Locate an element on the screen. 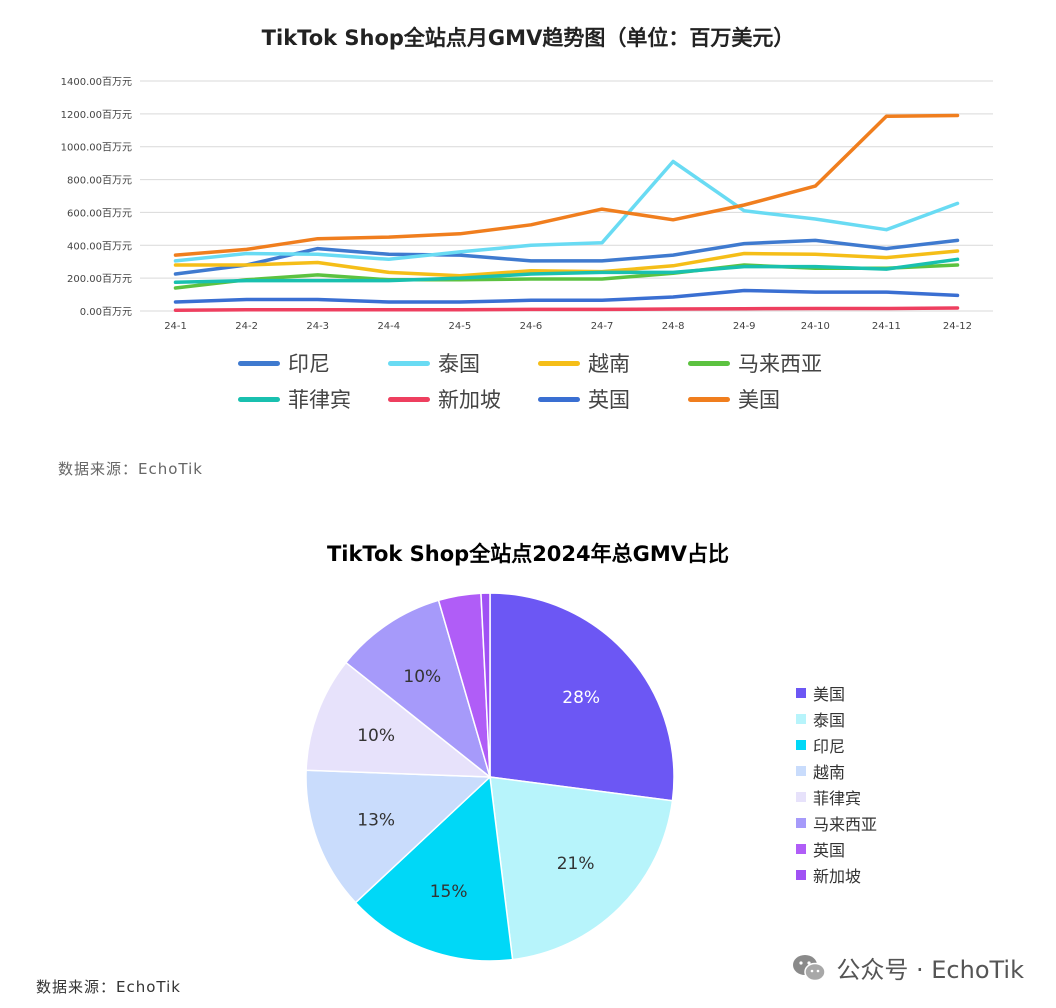 The image size is (1056, 1008). pie-legend-item: 美国 is located at coordinates (836, 693).